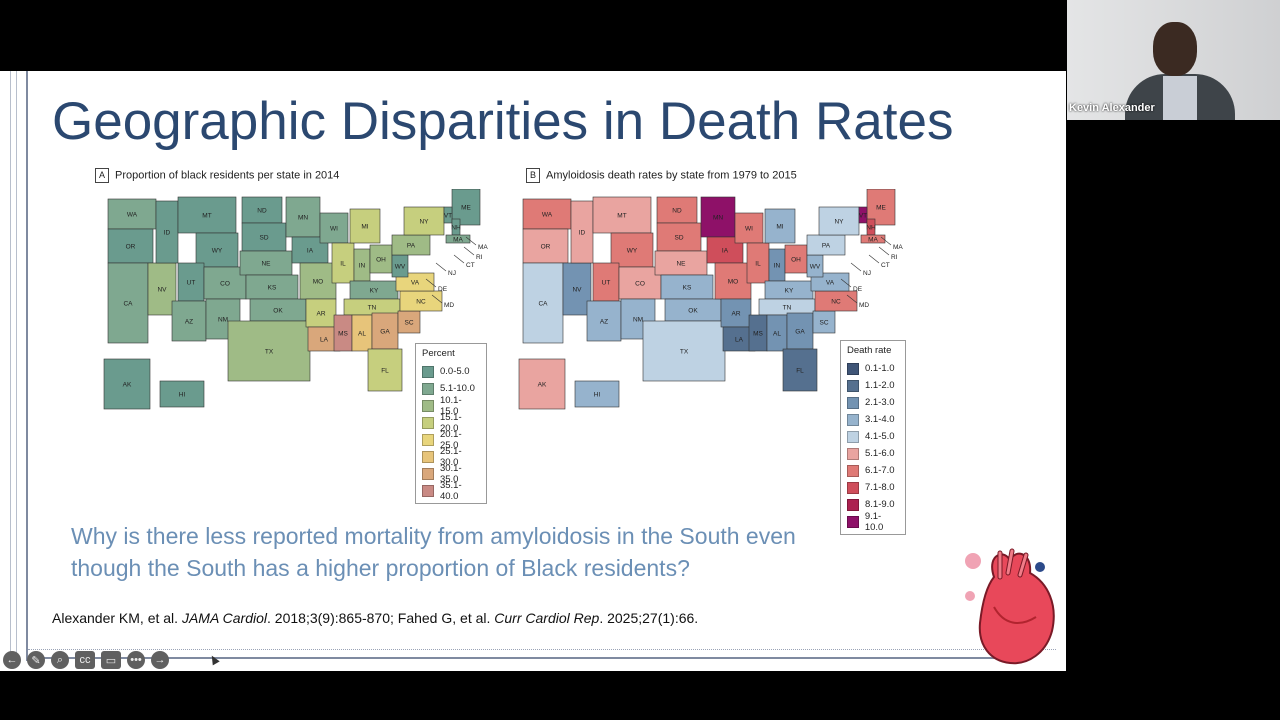  I want to click on forward-arrow-icon: →, so click(160, 660).